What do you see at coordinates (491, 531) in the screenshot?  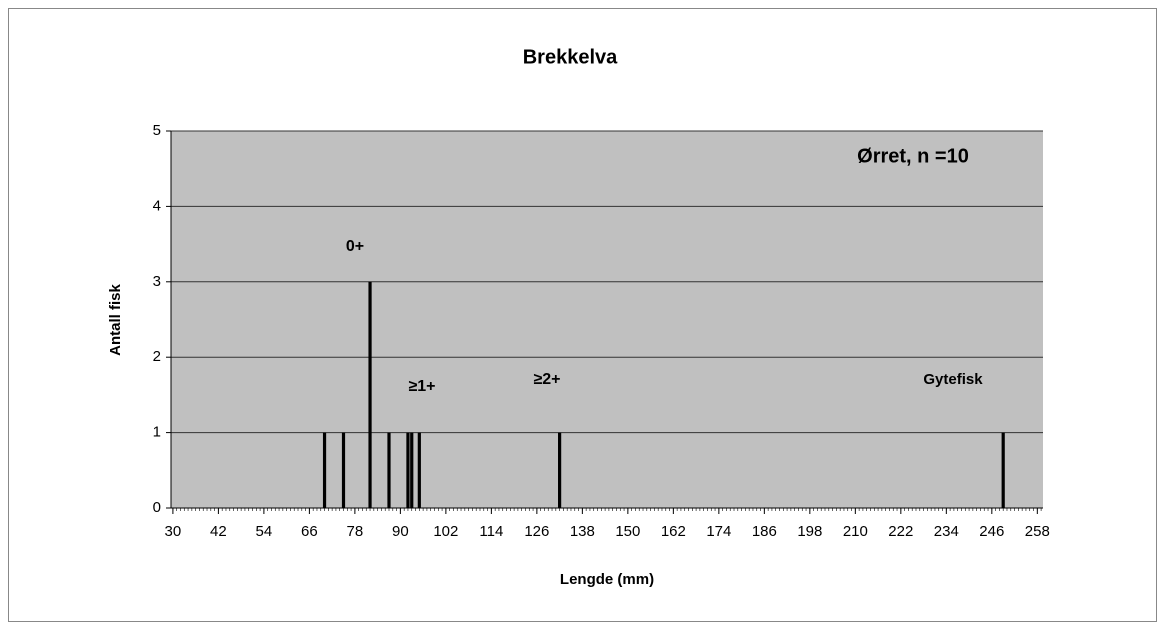 I see `x-tick-label: 114` at bounding box center [491, 531].